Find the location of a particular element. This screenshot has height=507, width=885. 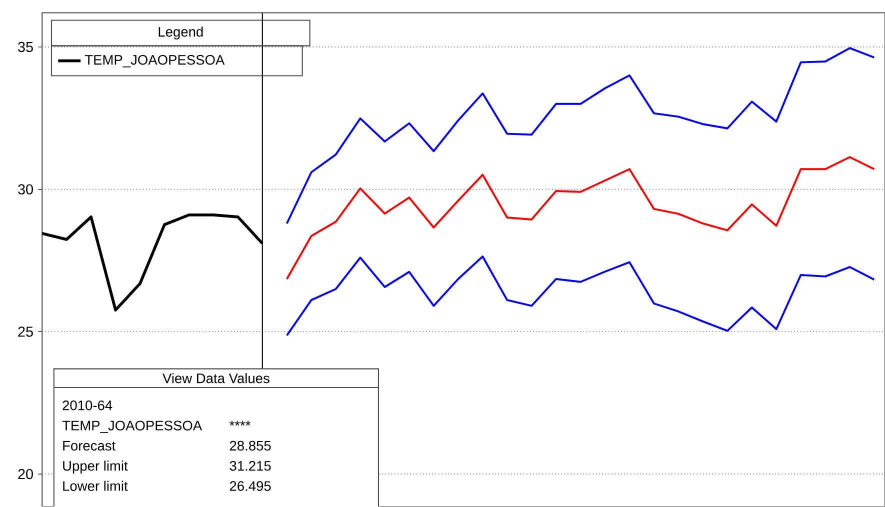

annotation: 28.855 is located at coordinates (250, 446).